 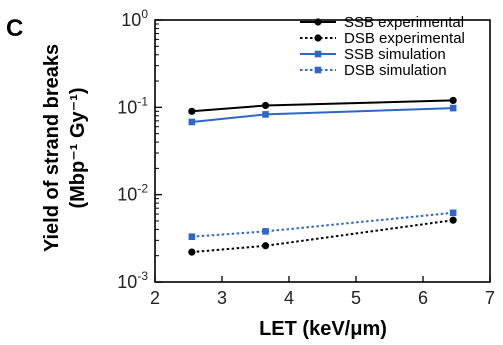 I want to click on panel-label: C, so click(x=14, y=28).